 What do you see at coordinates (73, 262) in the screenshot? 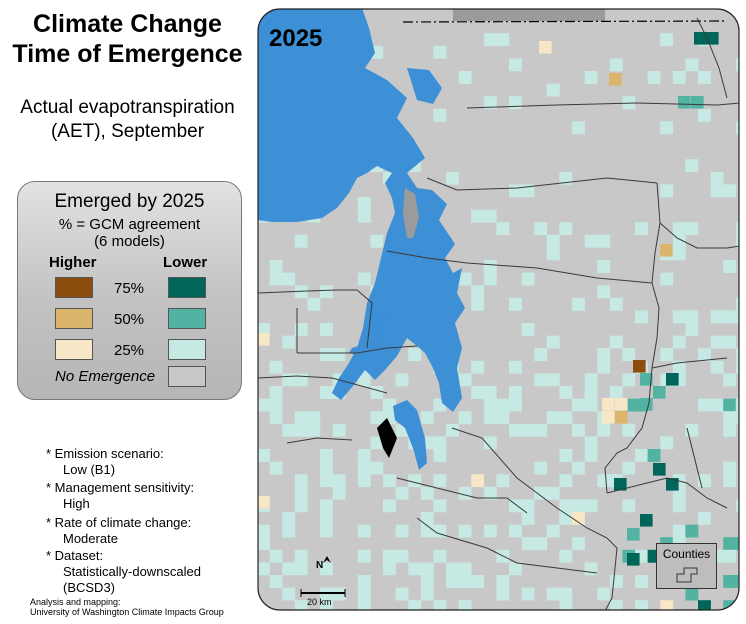
I see `legend-higher-header: Higher` at bounding box center [73, 262].